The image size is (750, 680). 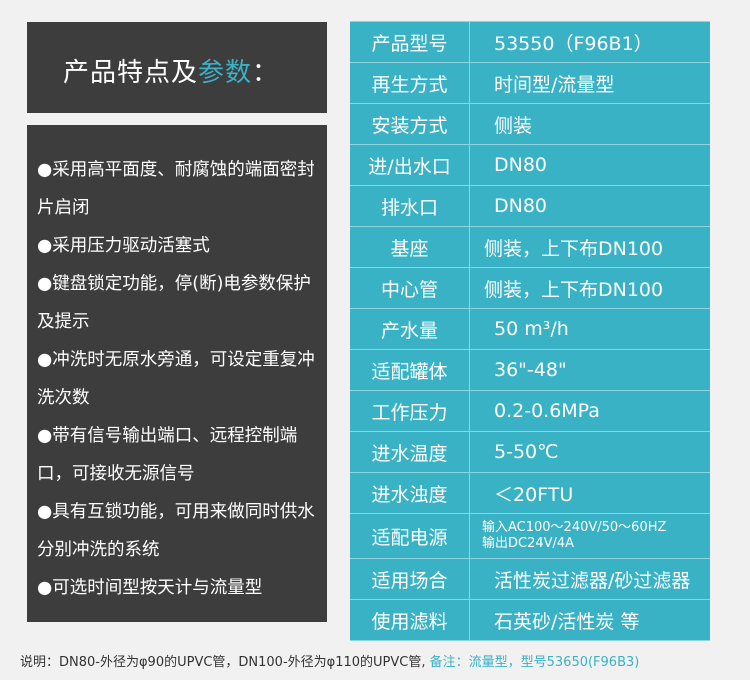 I want to click on page-title: 产品特点及参数：, so click(x=171, y=70).